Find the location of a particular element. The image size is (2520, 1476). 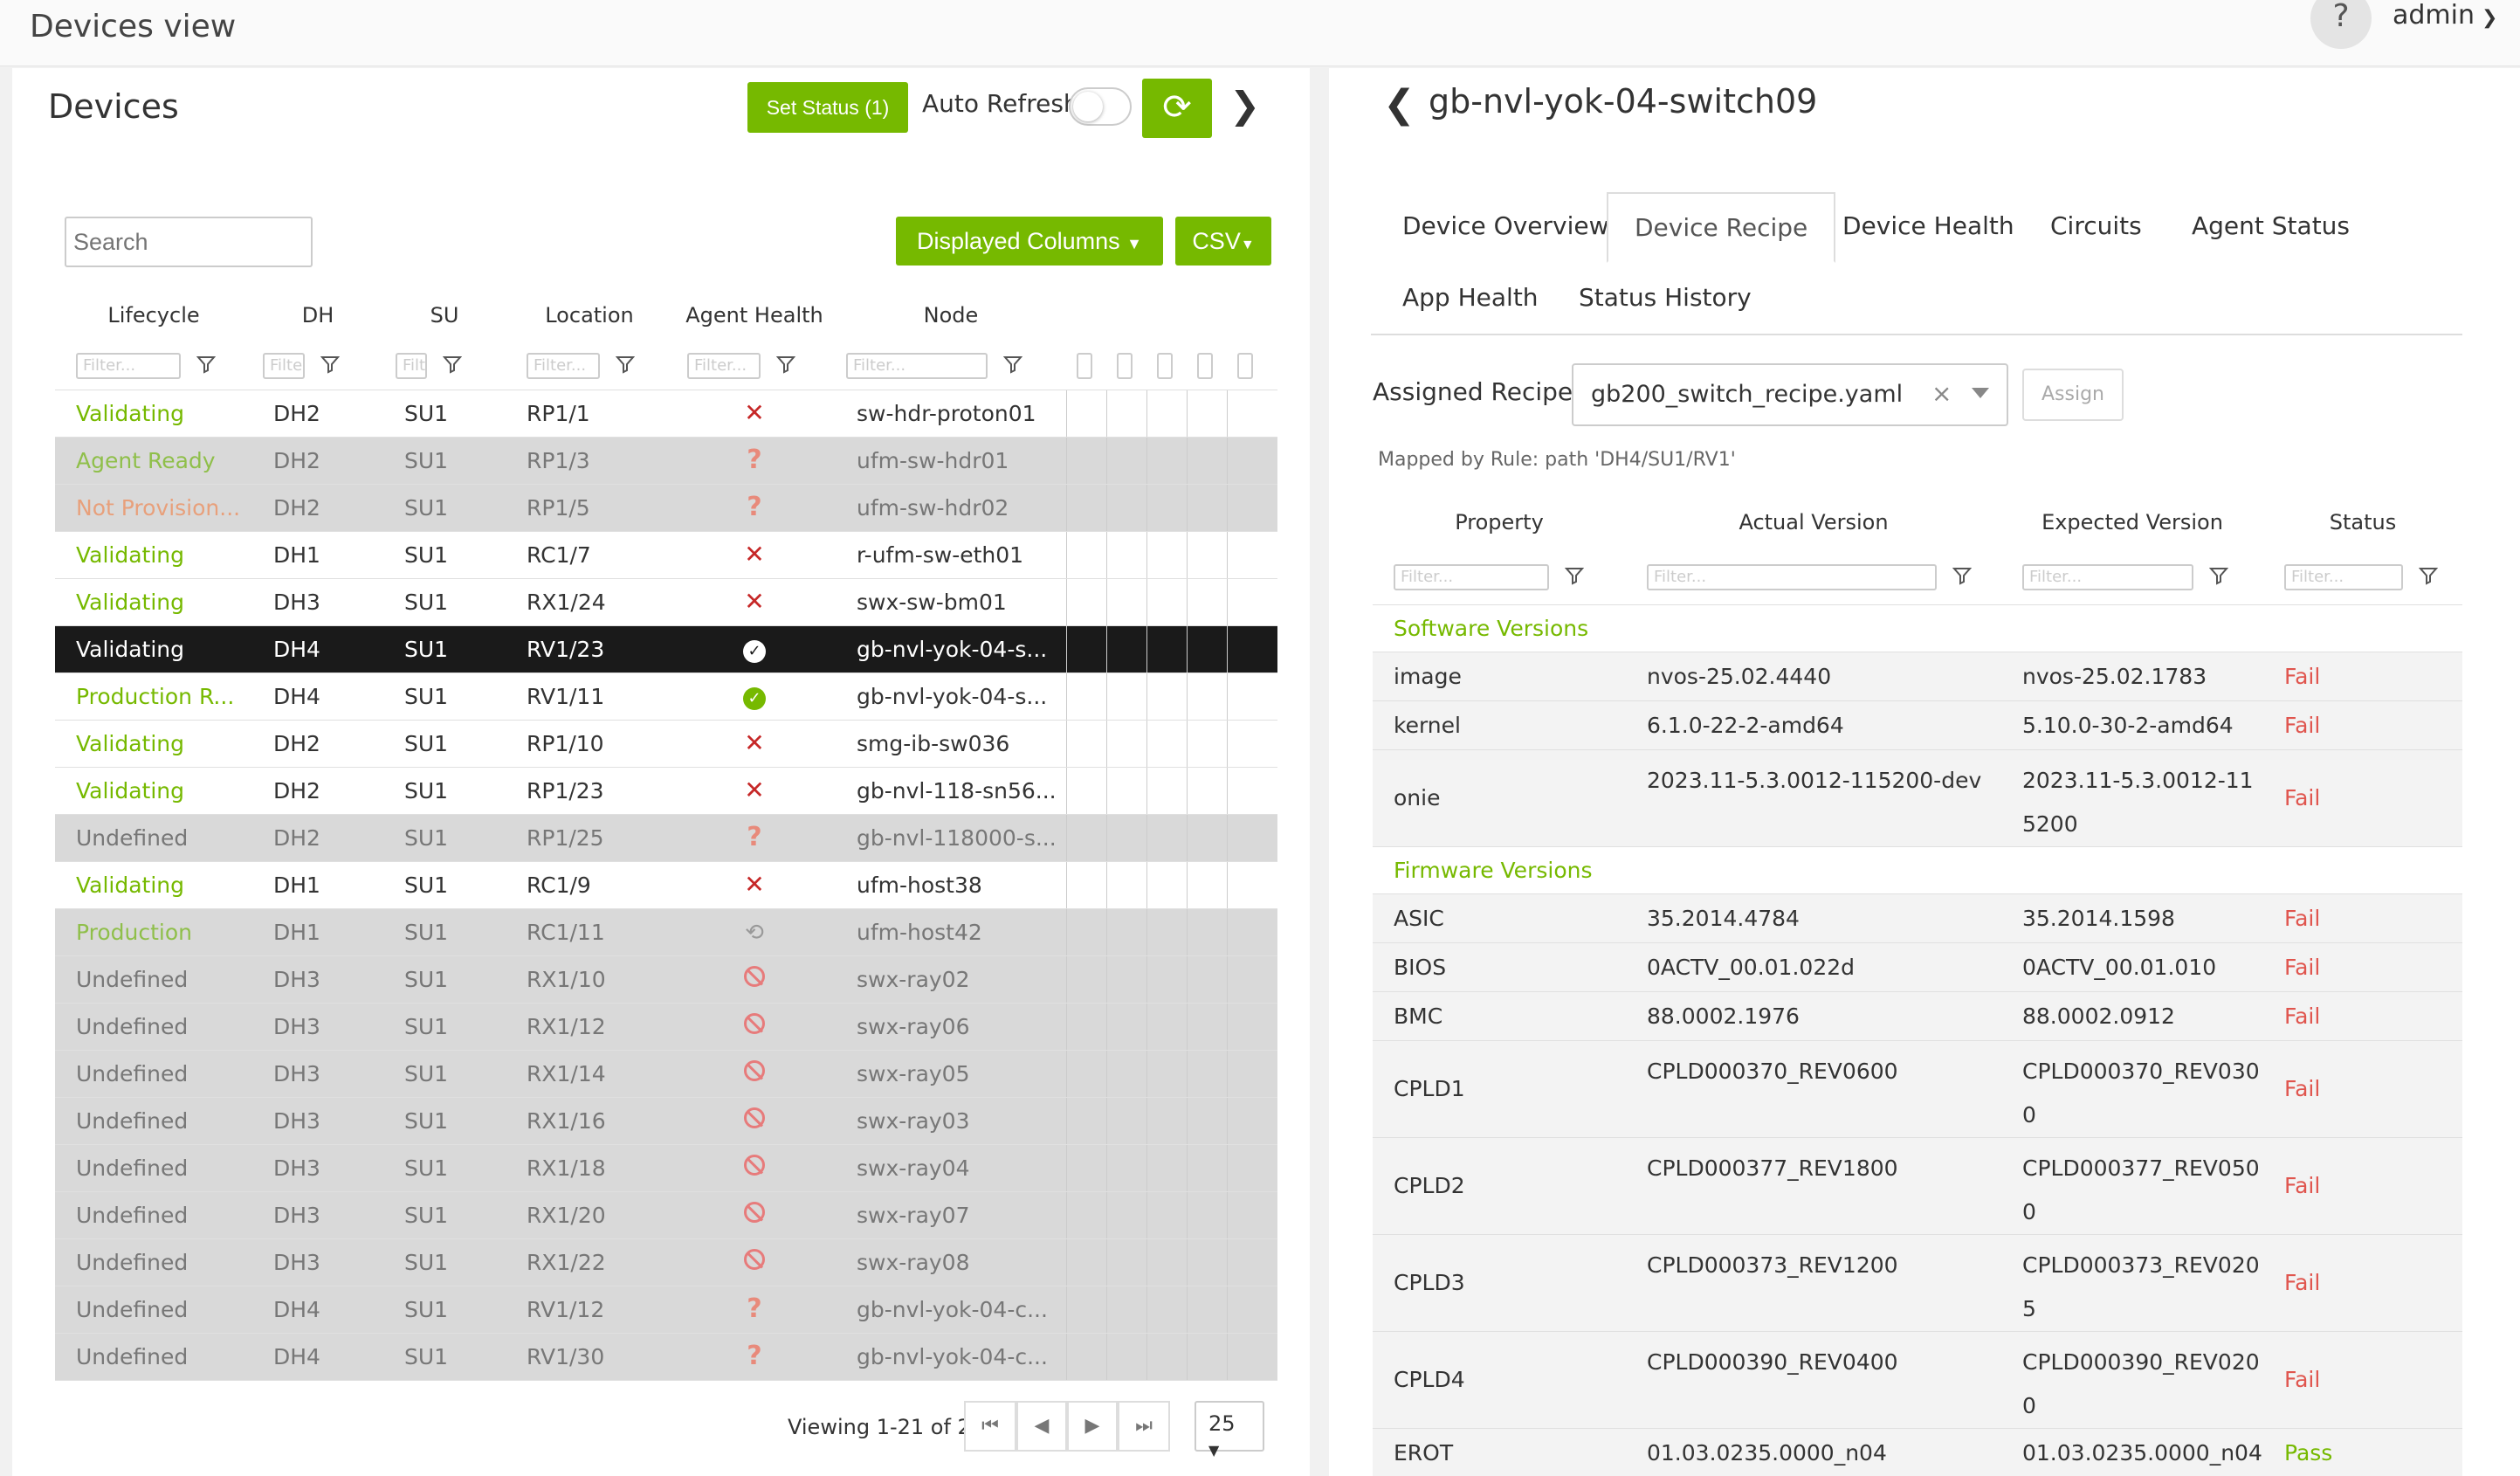

table-row: Undefined DH3 SU1 RX1/18 swx-ray04 is located at coordinates (666, 1168).